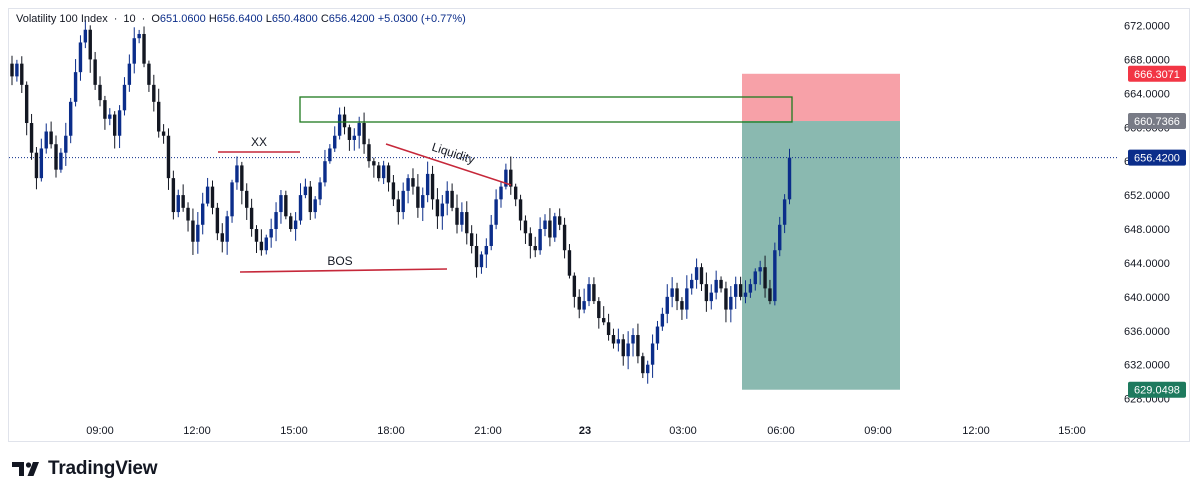 Image resolution: width=1199 pixels, height=498 pixels. I want to click on change-value: +5.0300 (+0.77%), so click(421, 19).